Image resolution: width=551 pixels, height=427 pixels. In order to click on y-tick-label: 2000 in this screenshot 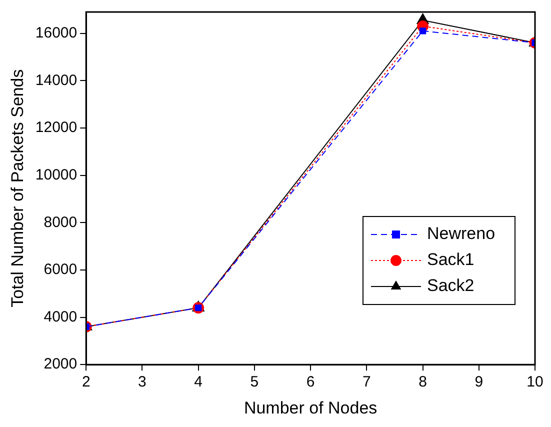, I will do `click(61, 364)`.